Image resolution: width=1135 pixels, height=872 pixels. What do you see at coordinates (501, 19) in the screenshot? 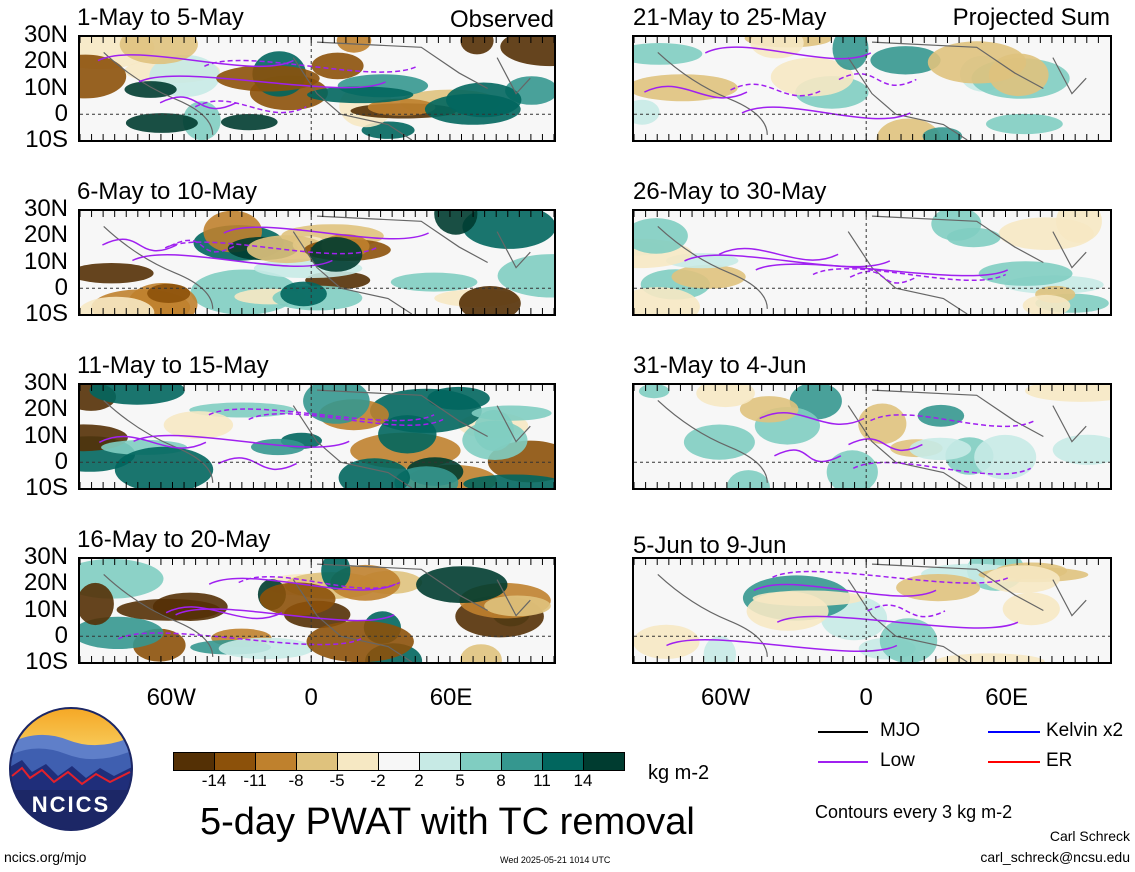
I see `panel-tag-observed: Observed` at bounding box center [501, 19].